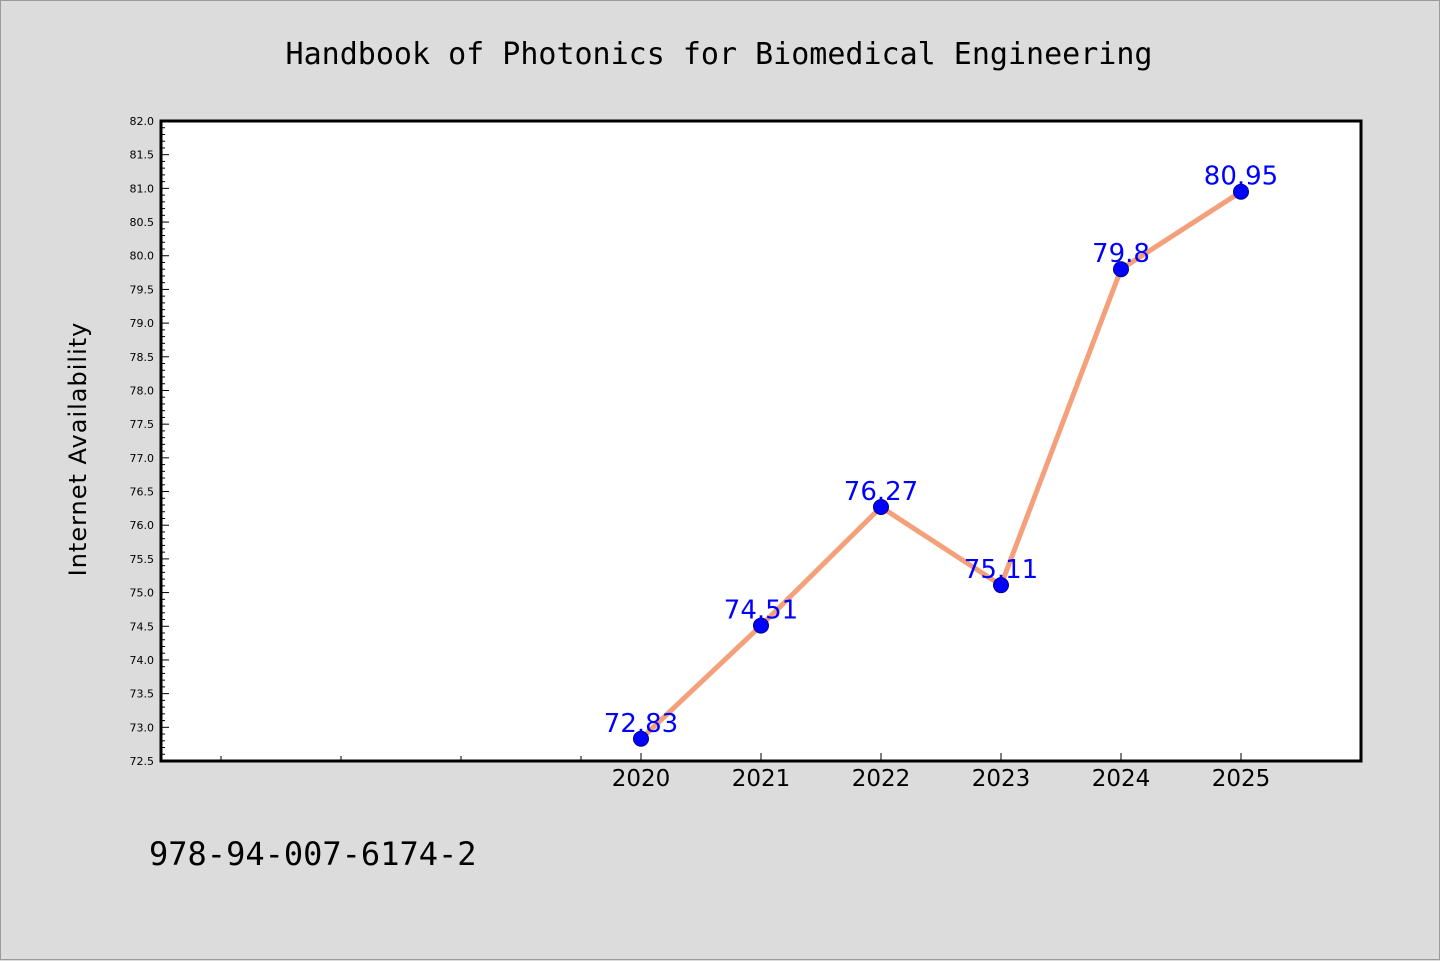 The width and height of the screenshot is (1440, 961). I want to click on y-tick-label: 72.5, so click(142, 761).